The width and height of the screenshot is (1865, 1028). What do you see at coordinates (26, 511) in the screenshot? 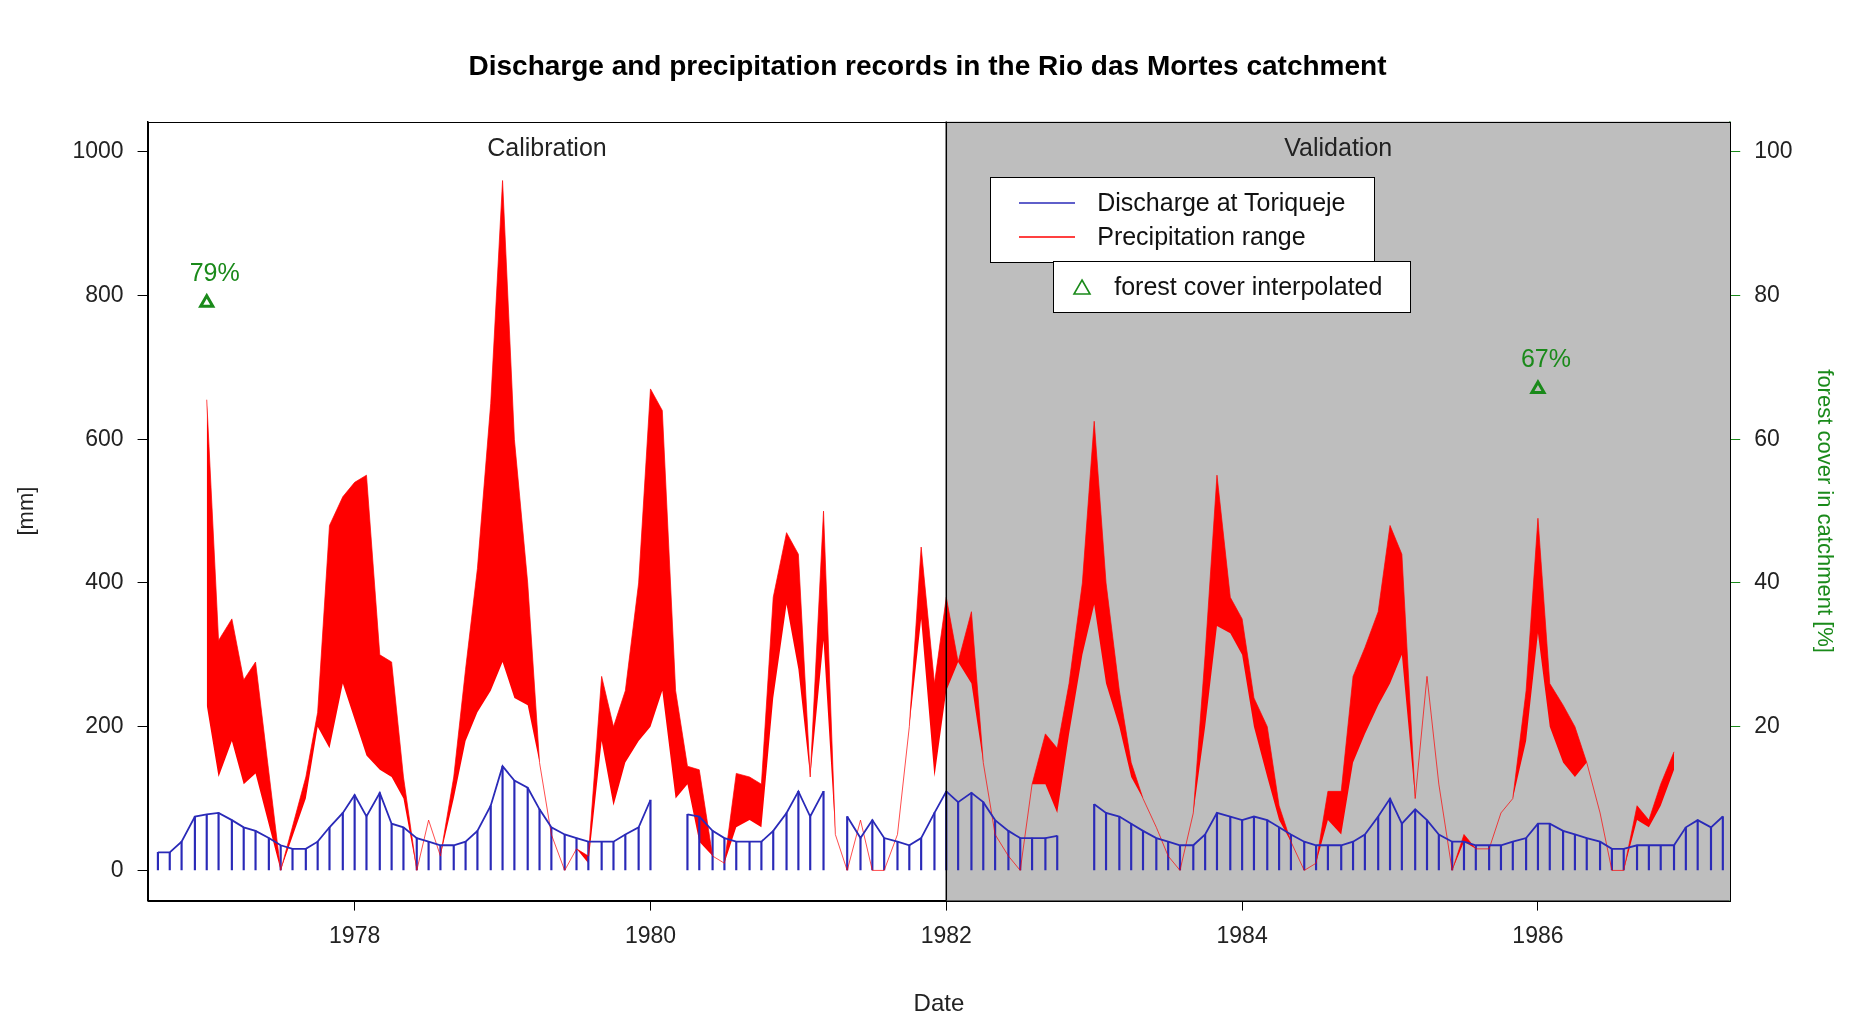
I see `y-axis-title: [mm]` at bounding box center [26, 511].